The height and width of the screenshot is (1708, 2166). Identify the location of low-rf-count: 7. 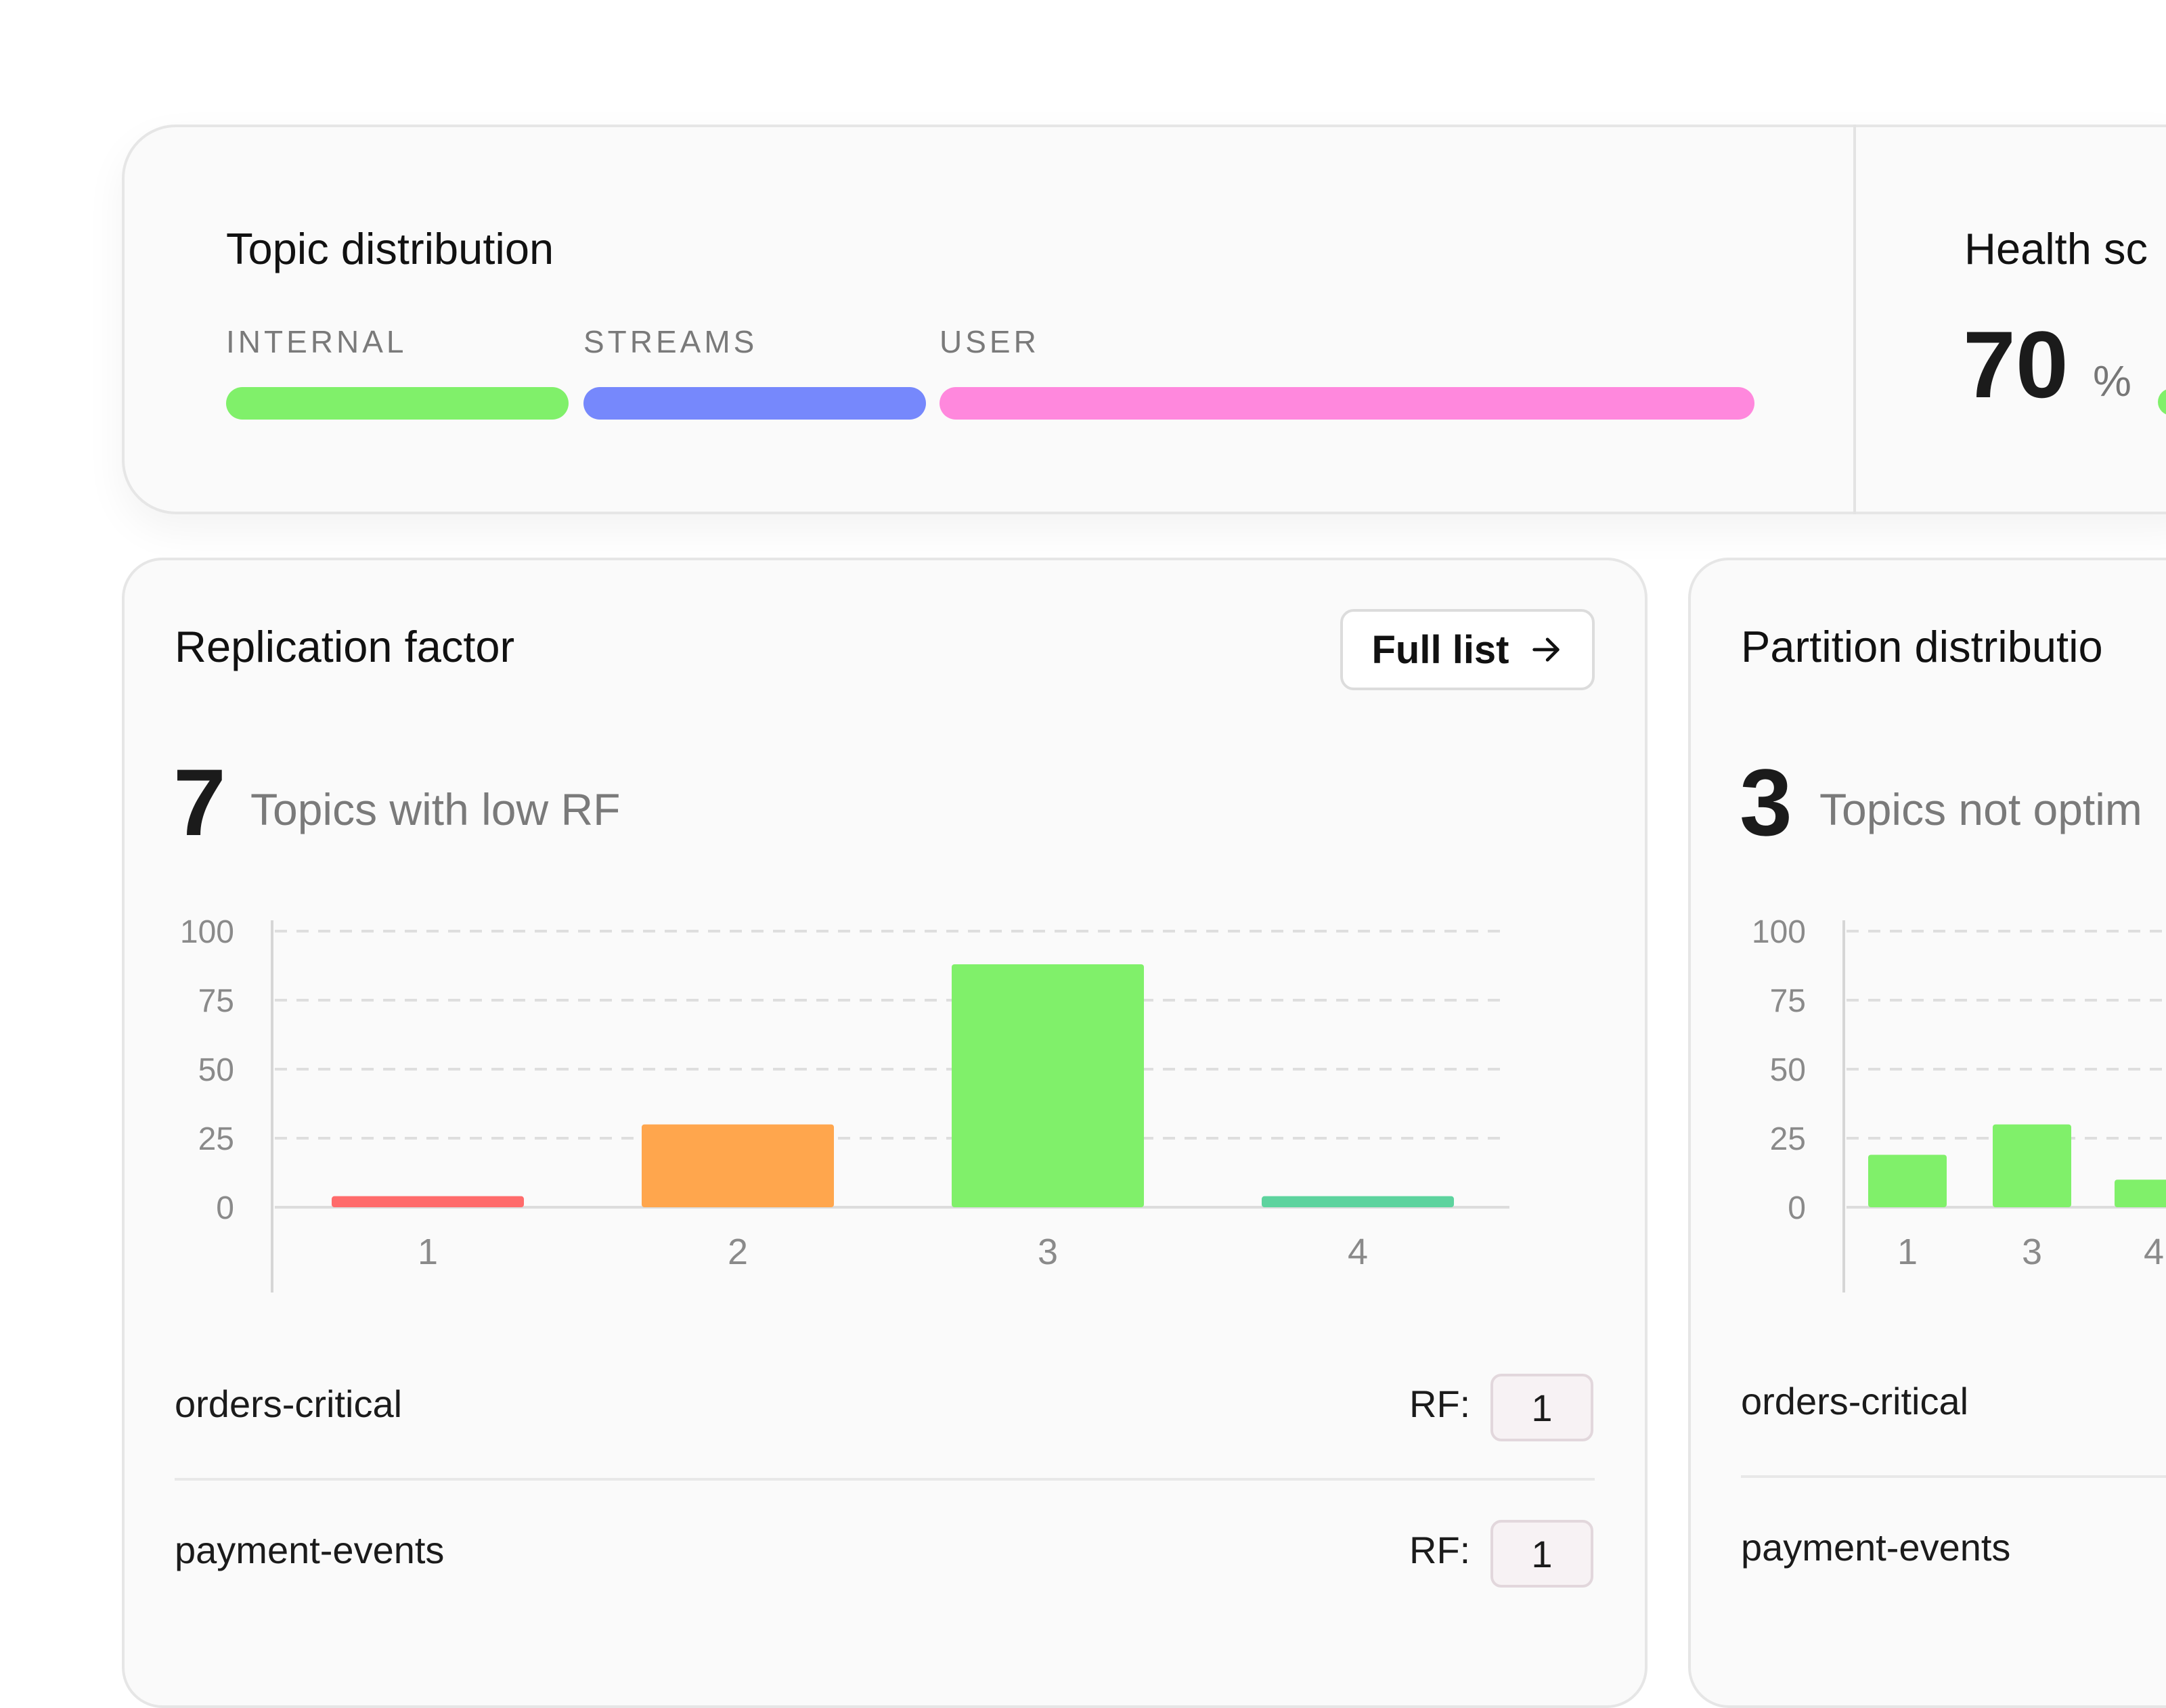
(200, 802).